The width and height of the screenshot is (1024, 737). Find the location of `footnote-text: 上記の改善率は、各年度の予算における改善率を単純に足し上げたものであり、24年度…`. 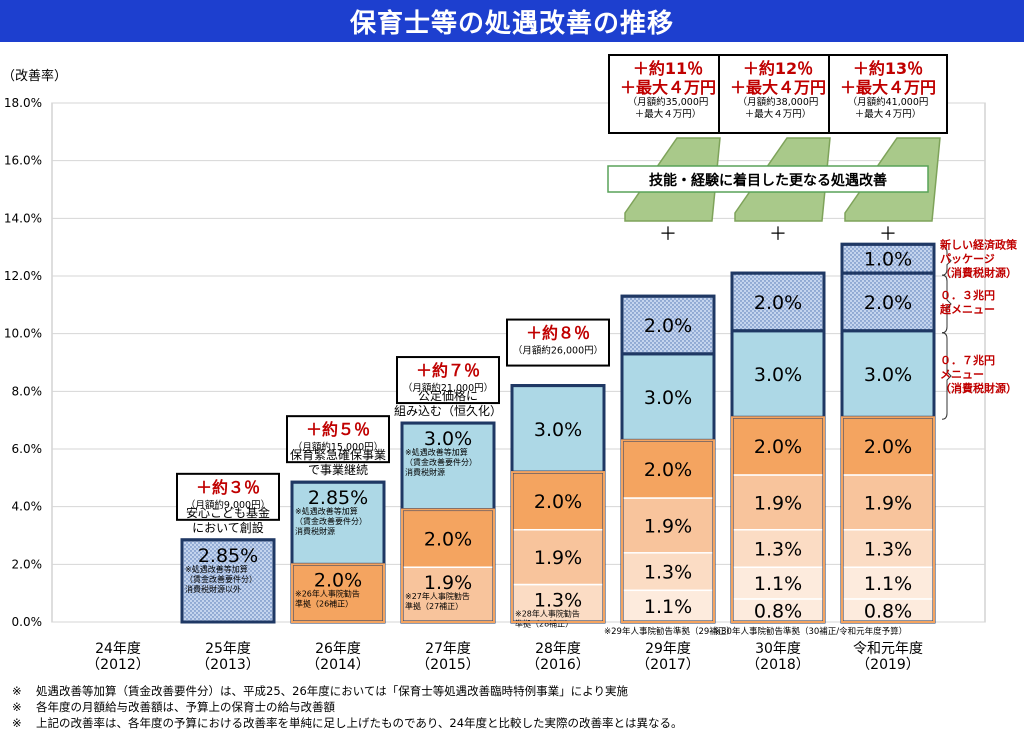

footnote-text: 上記の改善率は、各年度の予算における改善率を単純に足し上げたものであり、24年度… is located at coordinates (359, 723).